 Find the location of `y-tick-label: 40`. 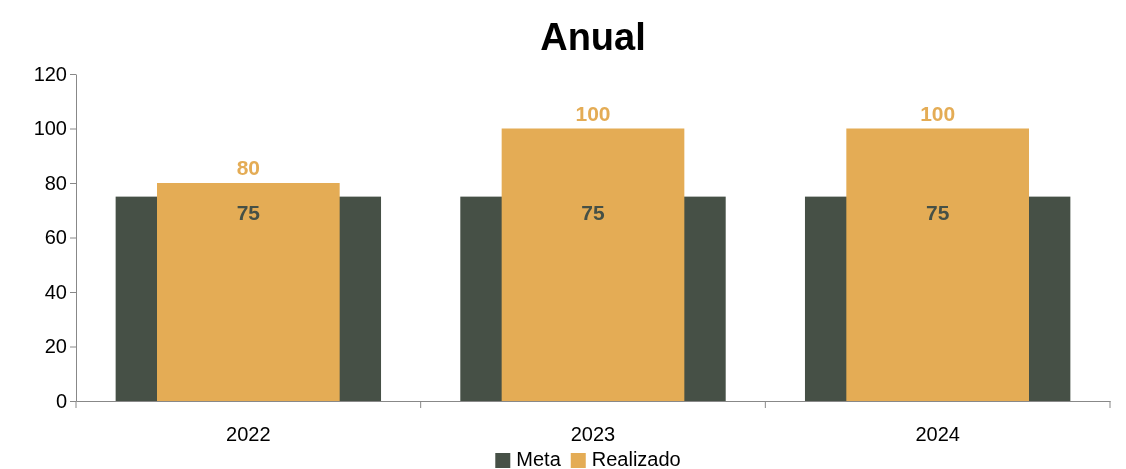

y-tick-label: 40 is located at coordinates (55, 291).